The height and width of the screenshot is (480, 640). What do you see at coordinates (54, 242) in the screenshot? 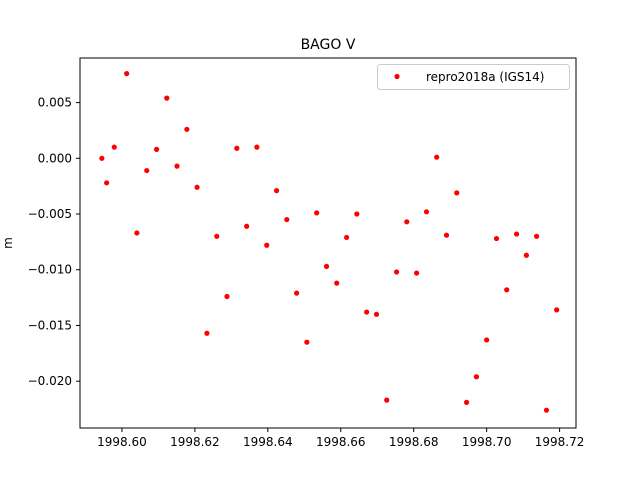
I see `y-axis: 0.005 0.000 −0.005 −0.010 −0.015 −0.020` at bounding box center [54, 242].